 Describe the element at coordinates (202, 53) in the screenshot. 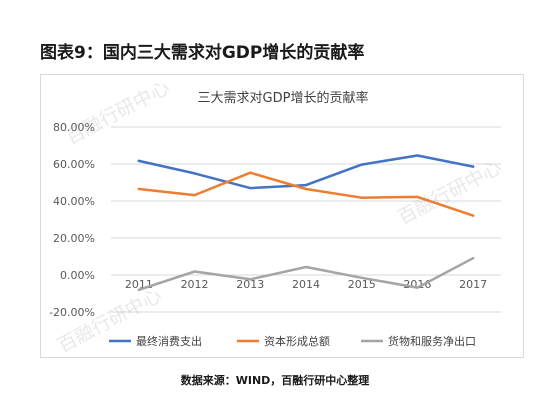

I see `figure-title: 图表9：国内三大需求对GDP增长的贡献率` at that location.